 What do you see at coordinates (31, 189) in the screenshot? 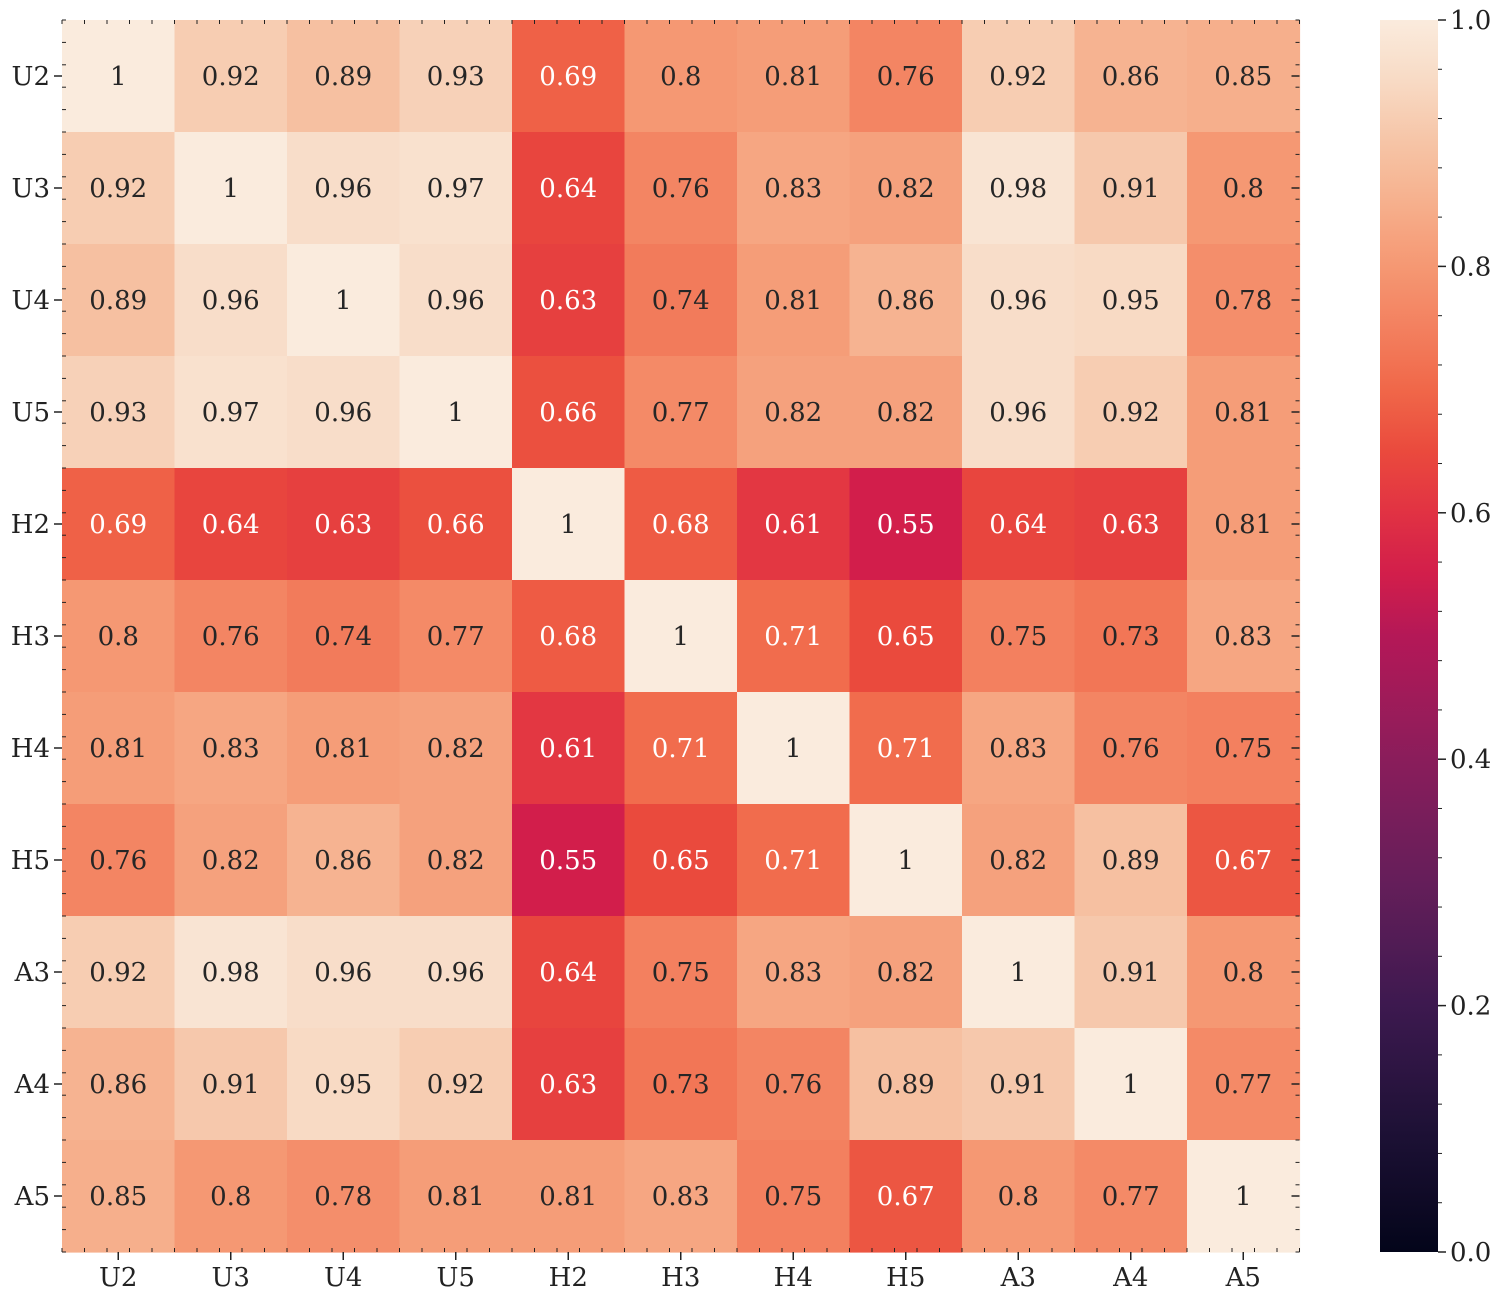
I see `y-tick-label: U3` at bounding box center [31, 189].